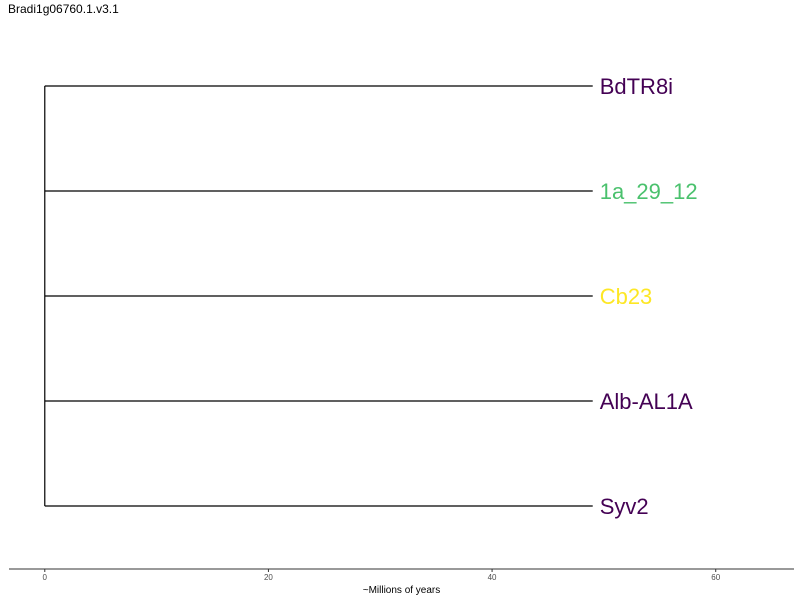 The width and height of the screenshot is (800, 600). Describe the element at coordinates (45, 577) in the screenshot. I see `x-tick-label: 0` at that location.